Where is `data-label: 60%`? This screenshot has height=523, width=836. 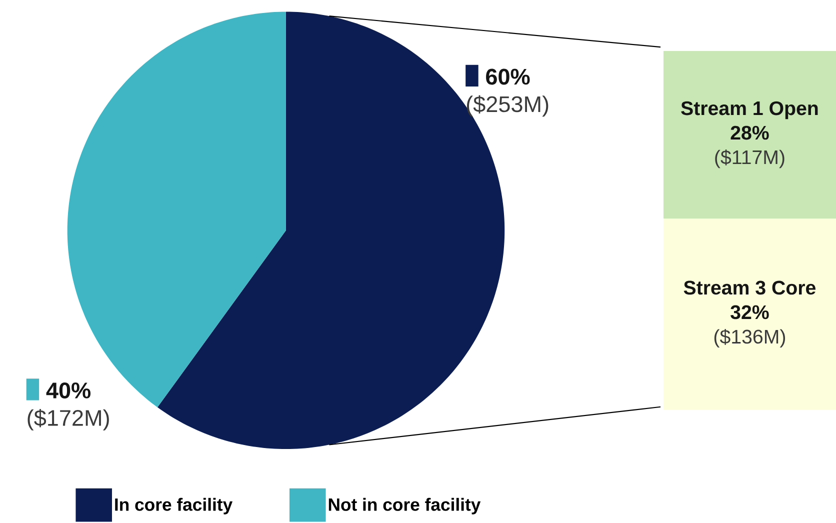
data-label: 60% is located at coordinates (508, 76).